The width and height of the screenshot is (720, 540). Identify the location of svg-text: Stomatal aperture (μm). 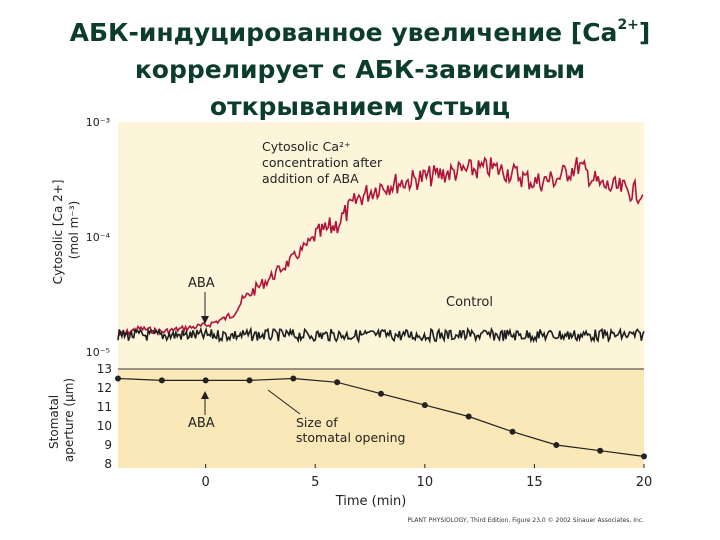
(61, 420).